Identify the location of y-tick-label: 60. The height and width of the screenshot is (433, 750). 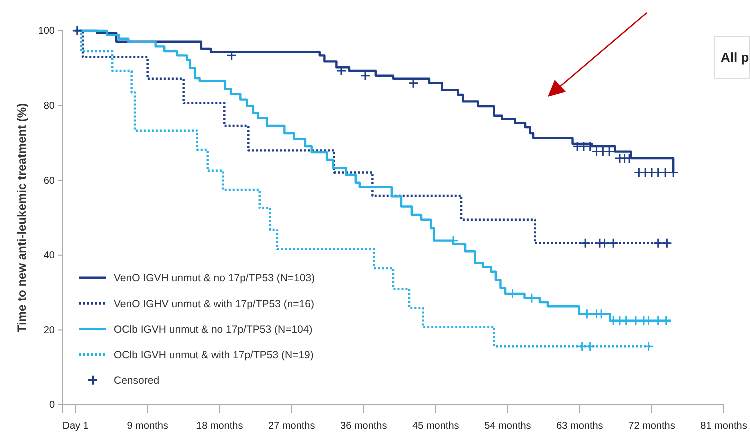
(50, 181).